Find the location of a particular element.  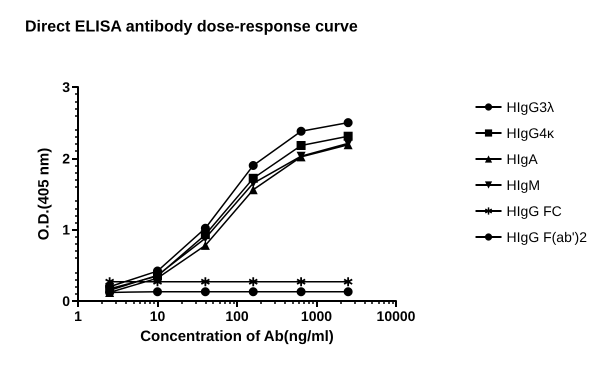

x-tick-label: 100 is located at coordinates (237, 316).